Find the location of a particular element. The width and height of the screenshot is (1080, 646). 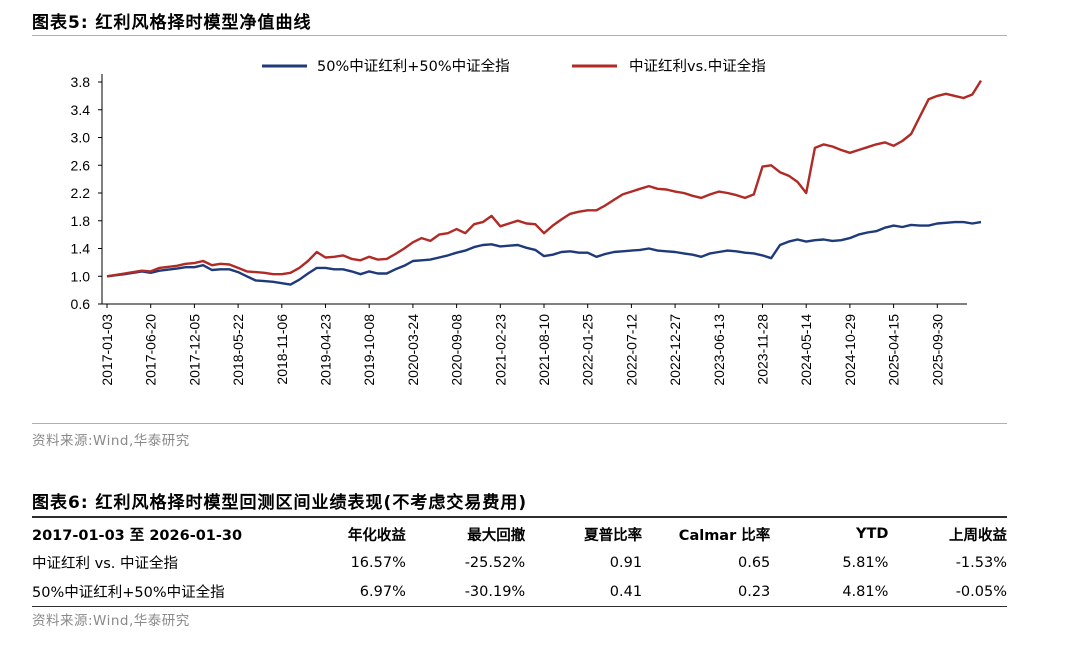

row-name: 中证红利 vs. 中证全指 is located at coordinates (105, 564).